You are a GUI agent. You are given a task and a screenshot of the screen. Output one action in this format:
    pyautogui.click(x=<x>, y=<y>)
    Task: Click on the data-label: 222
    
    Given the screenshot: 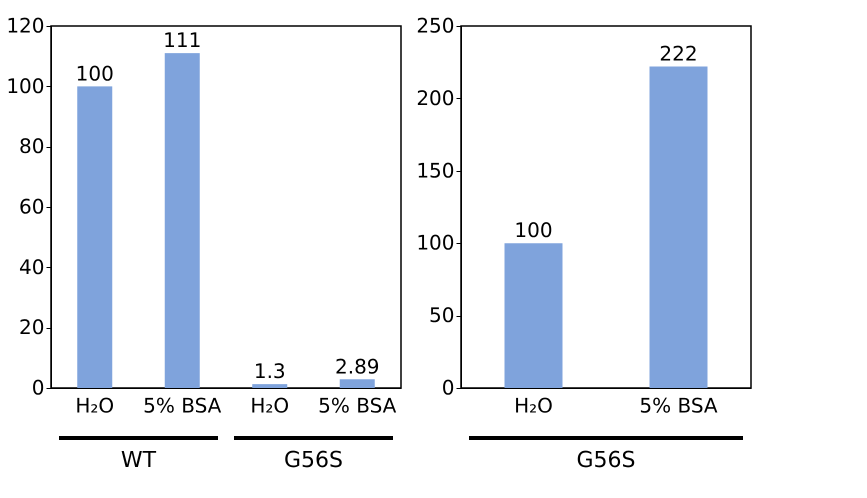 What is the action you would take?
    pyautogui.click(x=678, y=54)
    